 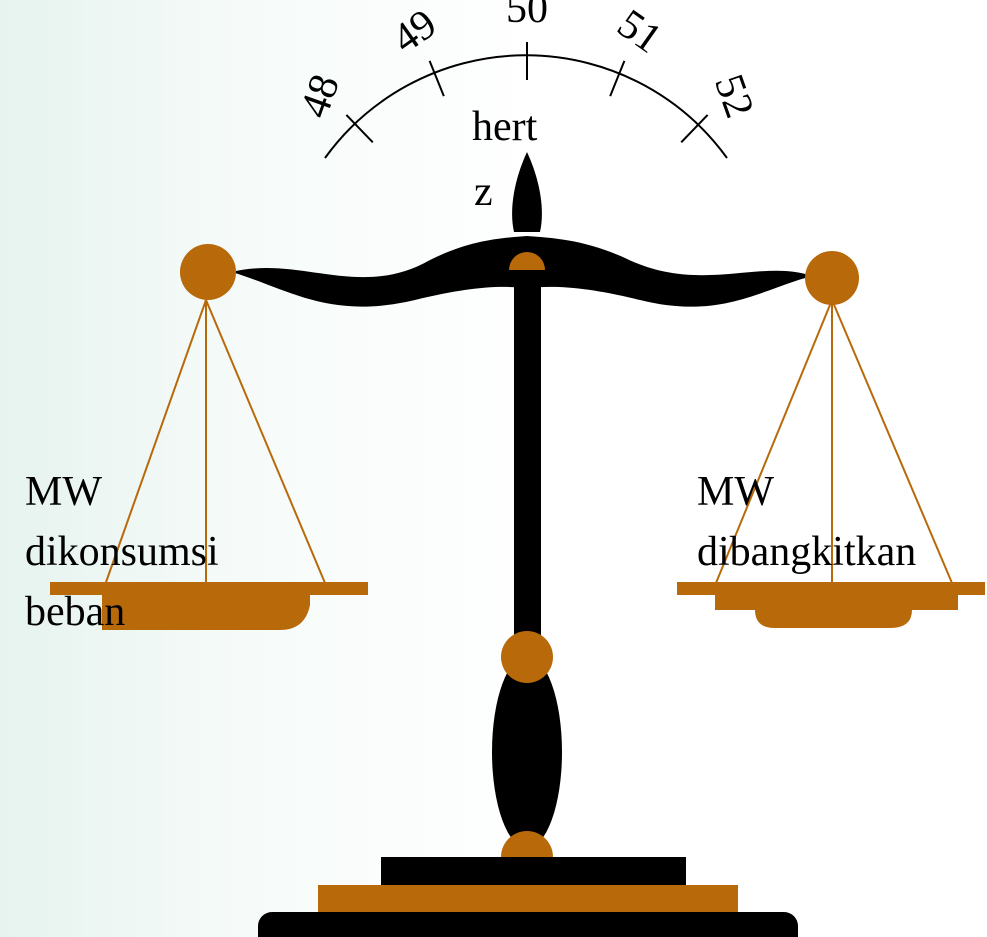 What do you see at coordinates (527, 261) in the screenshot?
I see `pin` at bounding box center [527, 261].